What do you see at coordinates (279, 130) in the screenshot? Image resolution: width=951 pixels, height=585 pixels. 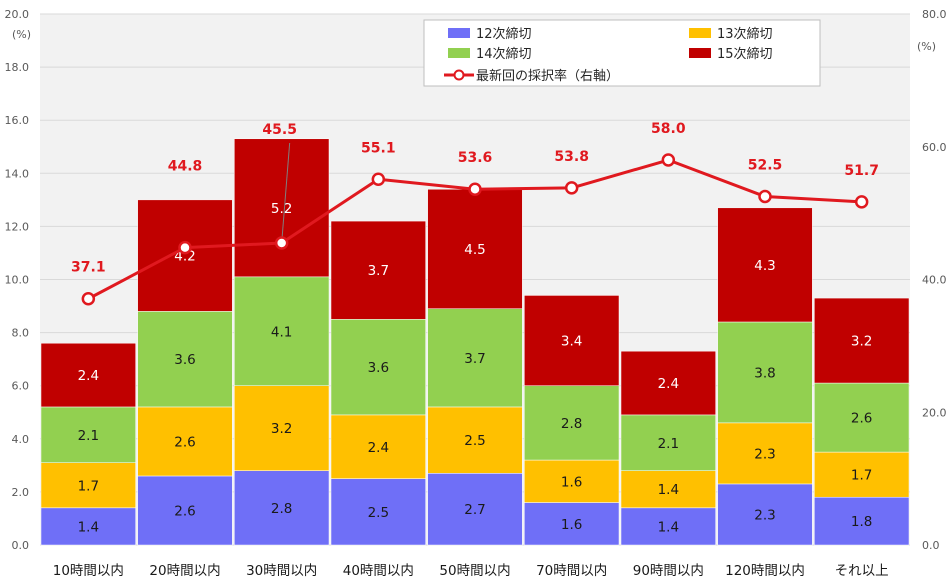 I see `line-value-label: 45.5` at bounding box center [279, 130].